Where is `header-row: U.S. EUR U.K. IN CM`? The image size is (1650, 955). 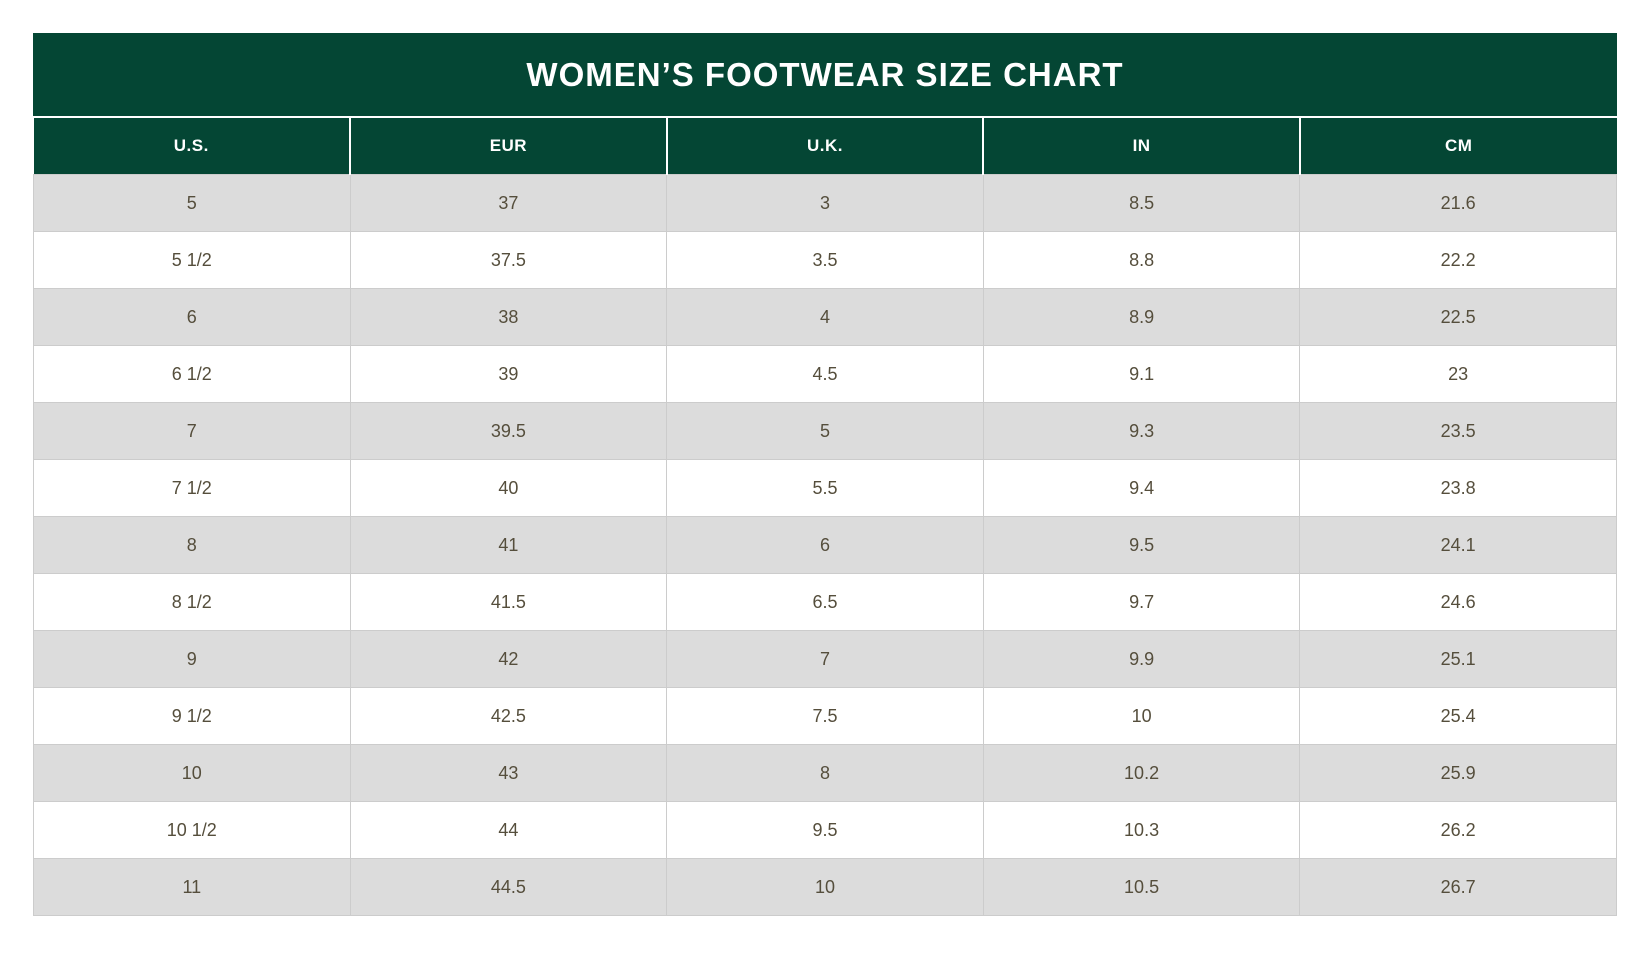 header-row: U.S. EUR U.K. IN CM is located at coordinates (825, 146).